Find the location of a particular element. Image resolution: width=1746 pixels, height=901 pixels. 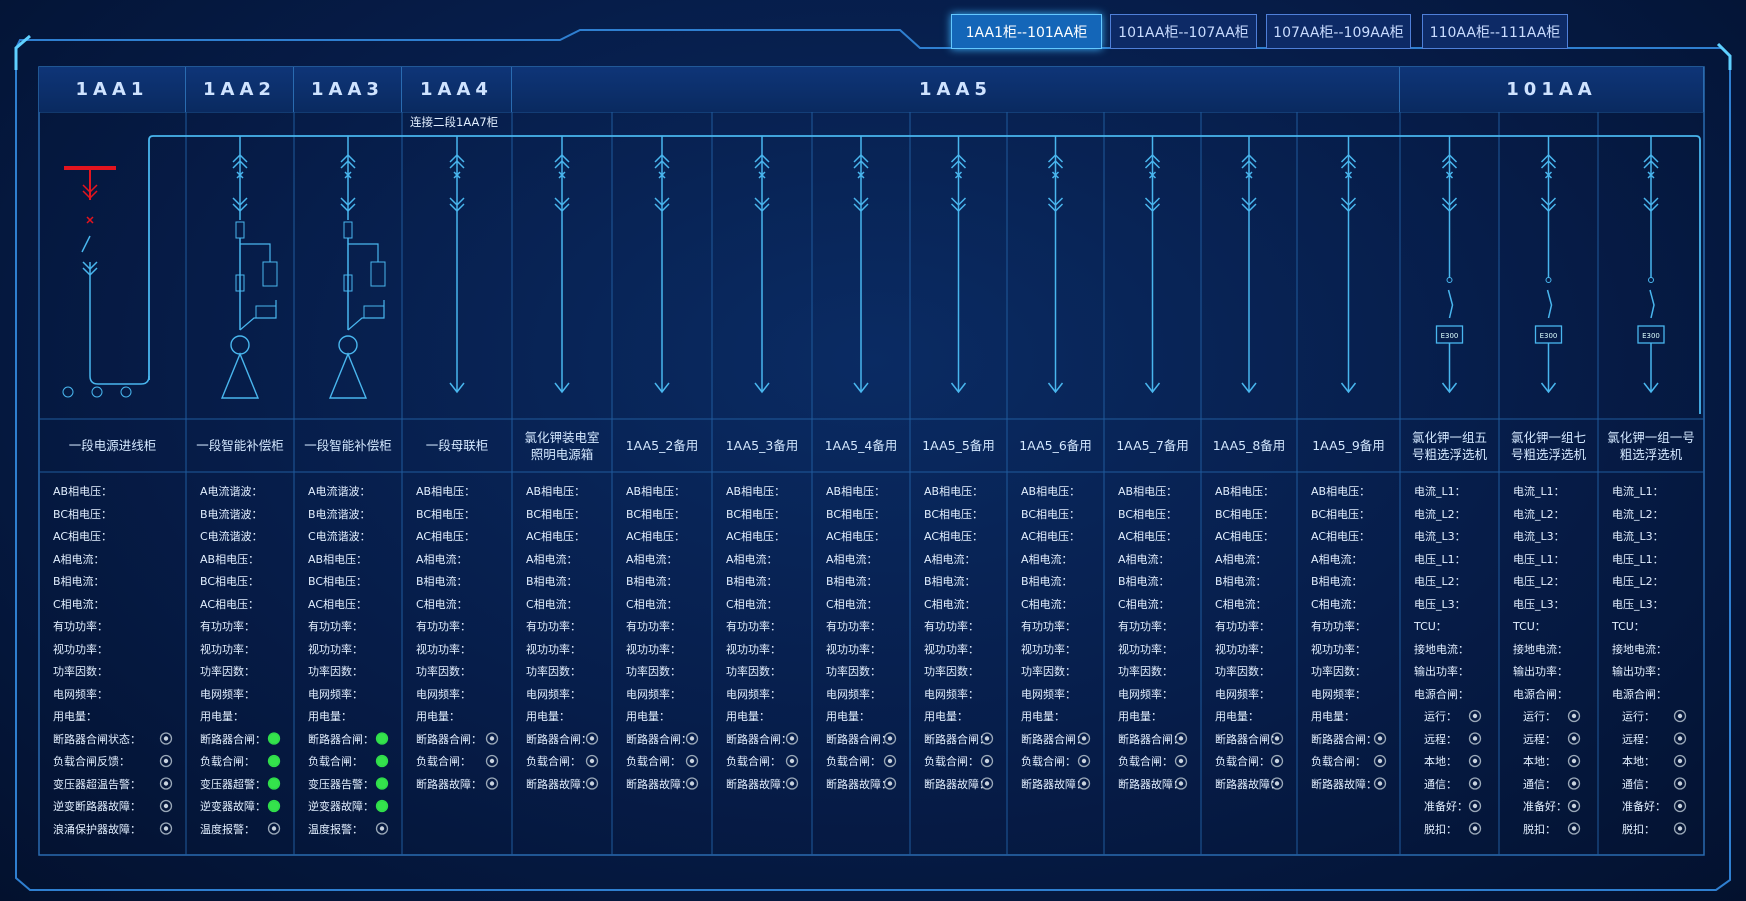

tab: 101AA柜--107AA柜 is located at coordinates (1183, 31).